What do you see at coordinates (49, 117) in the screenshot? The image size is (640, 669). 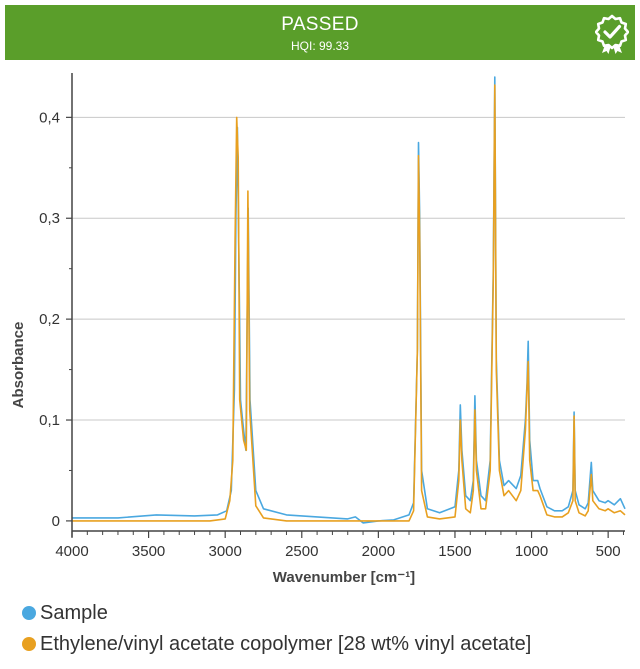 I see `y-tick-label: 0,4` at bounding box center [49, 117].